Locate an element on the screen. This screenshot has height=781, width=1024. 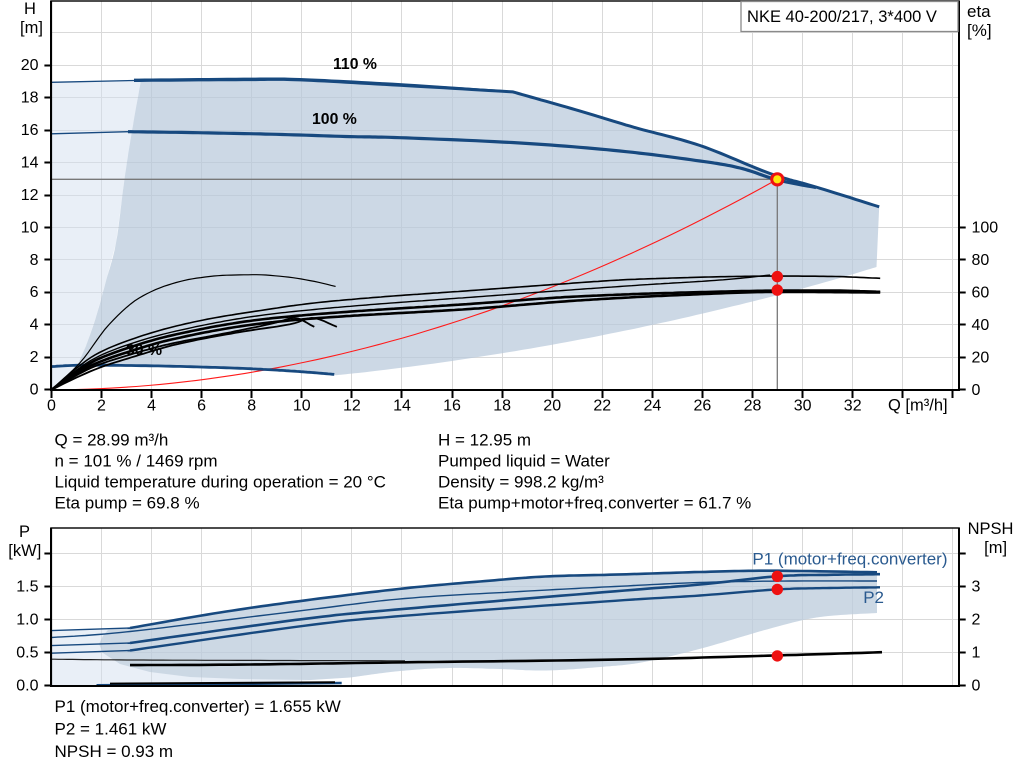
svg-text: P2 = 1.461 kW is located at coordinates (111, 729).